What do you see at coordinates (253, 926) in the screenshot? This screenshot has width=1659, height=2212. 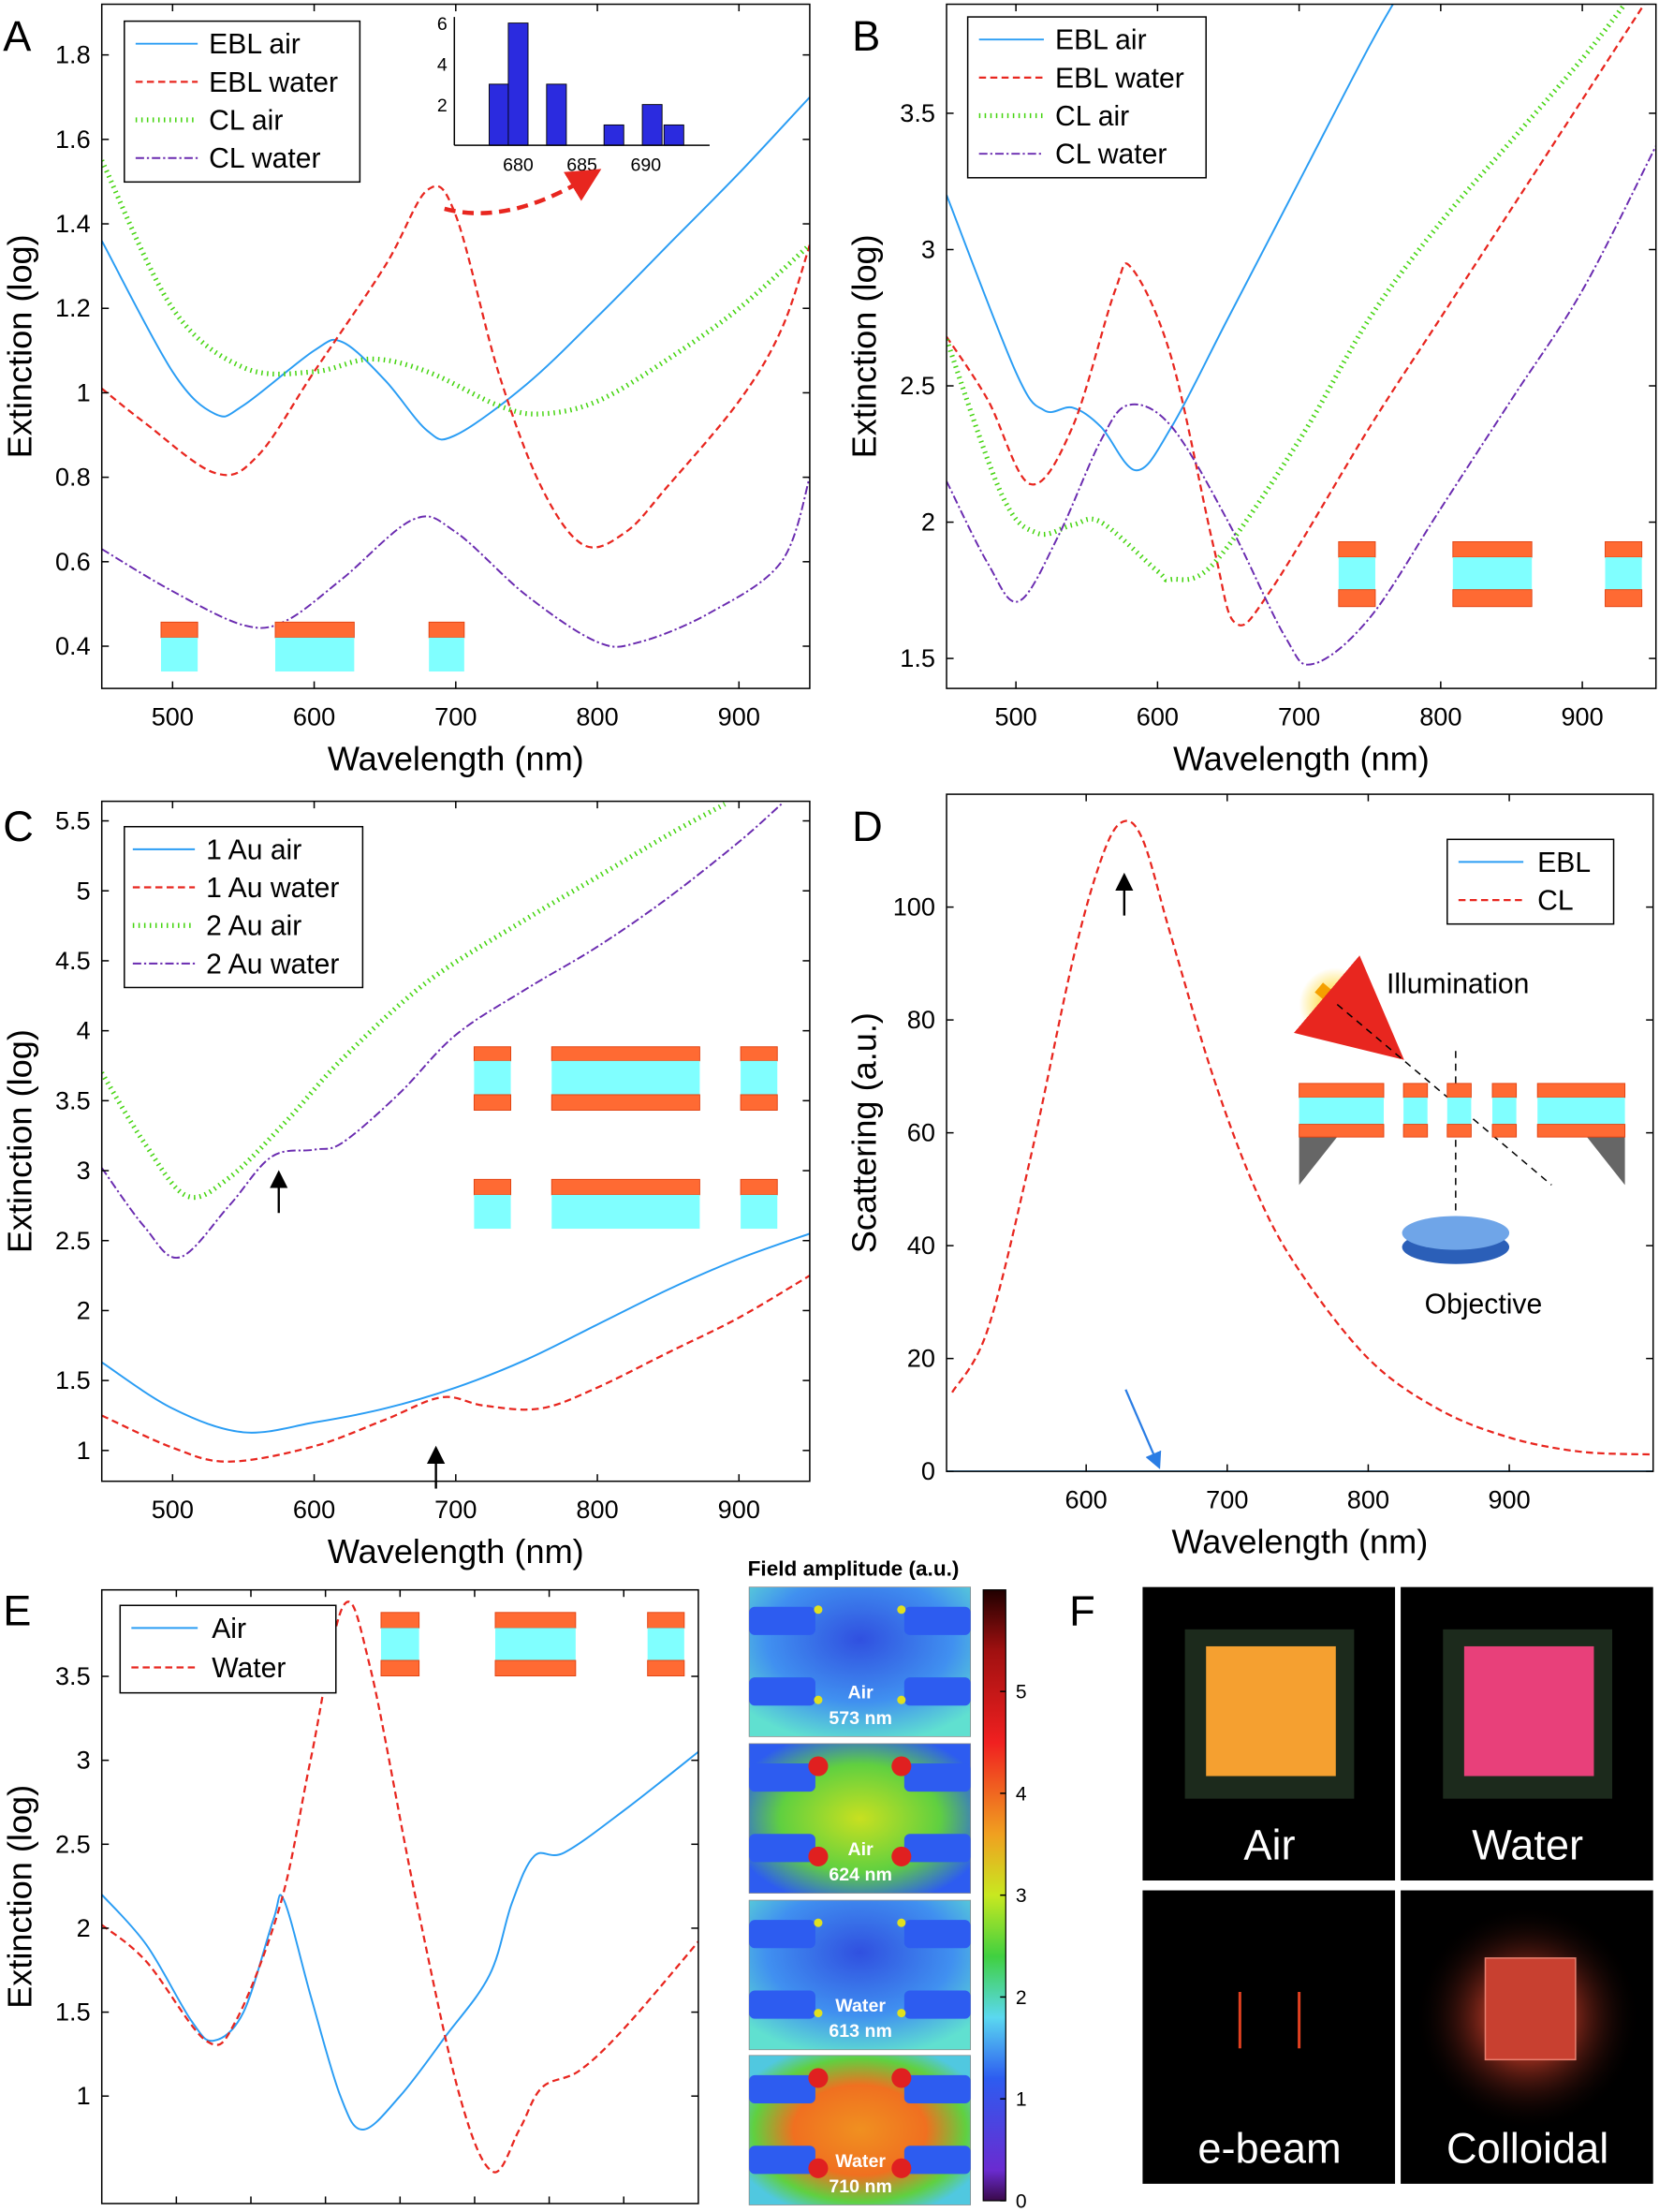 I see `legend-entry: 2 Au air` at bounding box center [253, 926].